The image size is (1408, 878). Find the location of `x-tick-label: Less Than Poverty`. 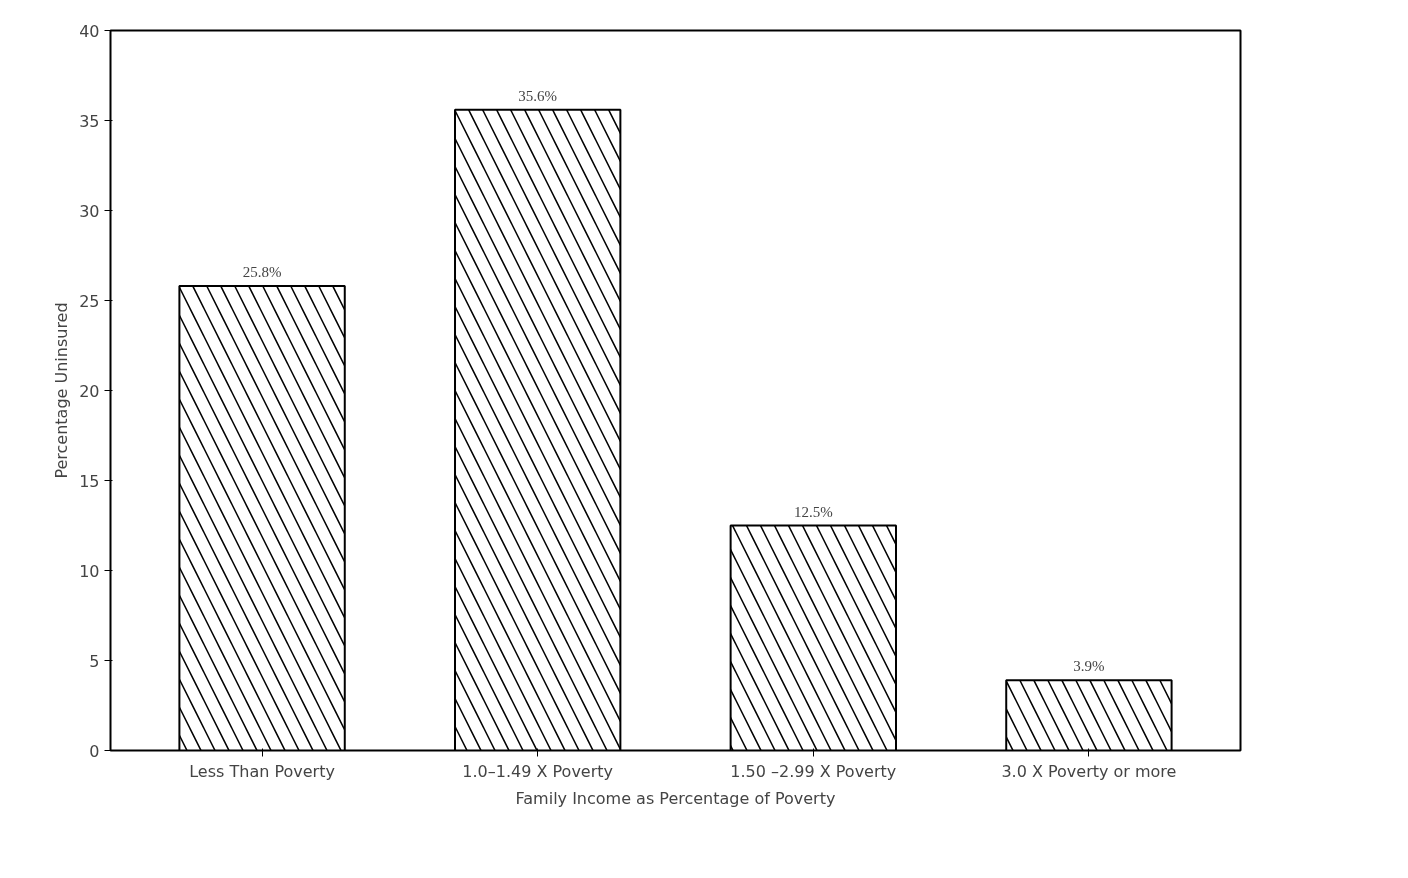

x-tick-label: Less Than Poverty is located at coordinates (262, 771).